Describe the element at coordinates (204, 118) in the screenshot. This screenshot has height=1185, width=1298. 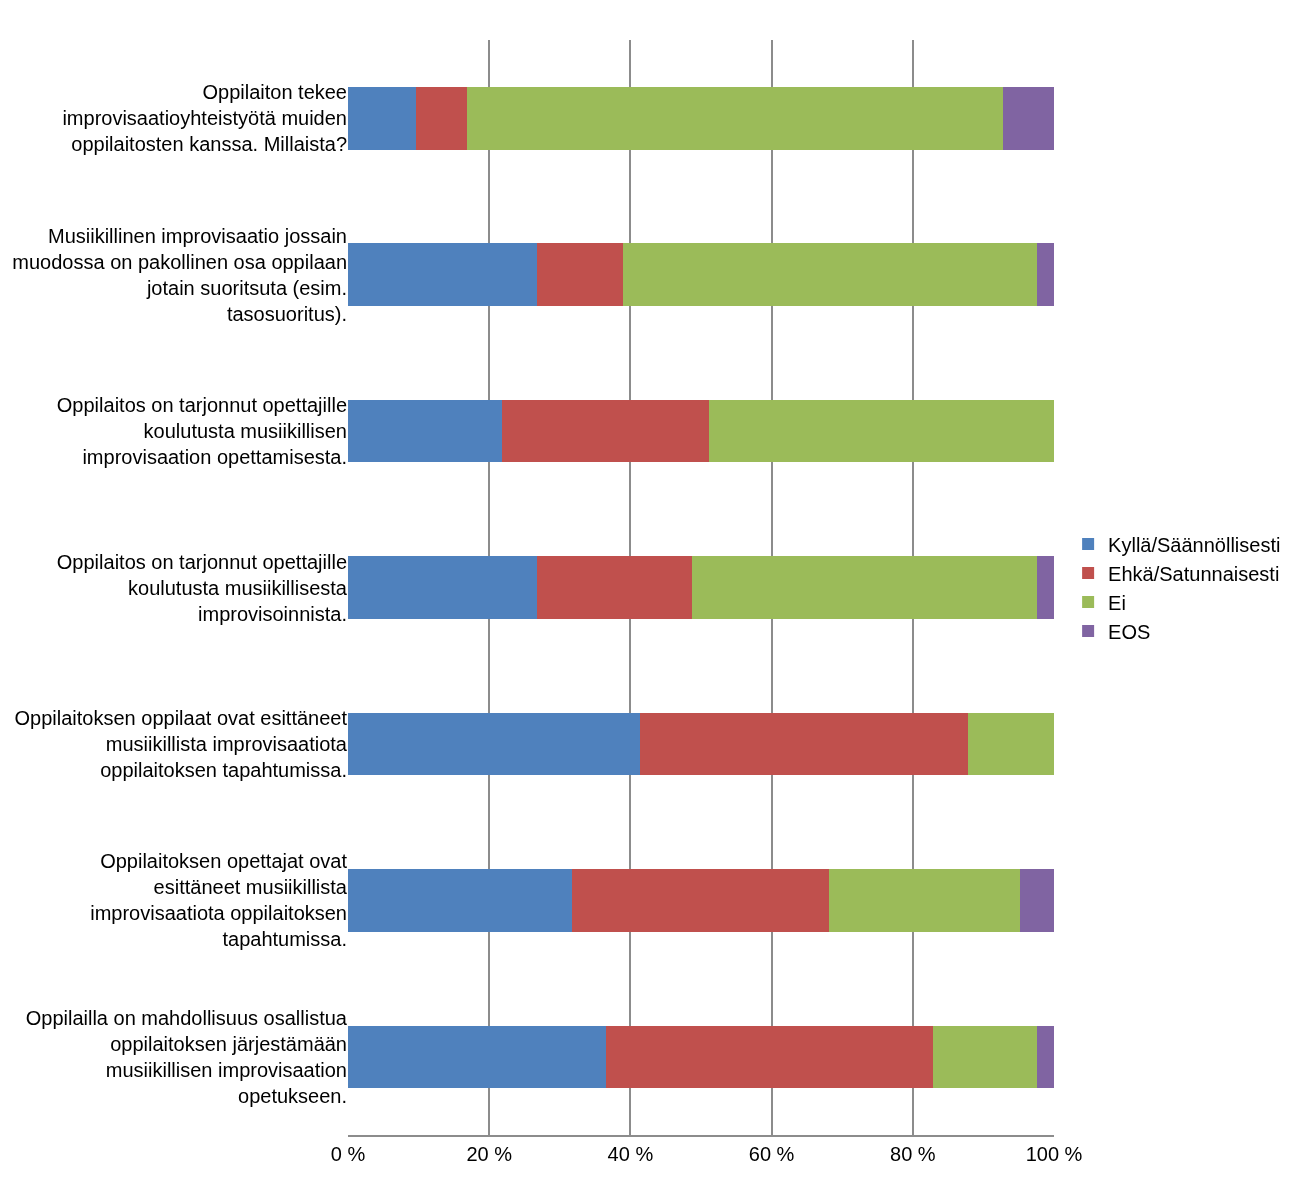
I see `y-tick-label: Oppilaiton tekee improvisaatioyhteistyötä muiden oppilaitosten kanssa. Millaista?` at that location.